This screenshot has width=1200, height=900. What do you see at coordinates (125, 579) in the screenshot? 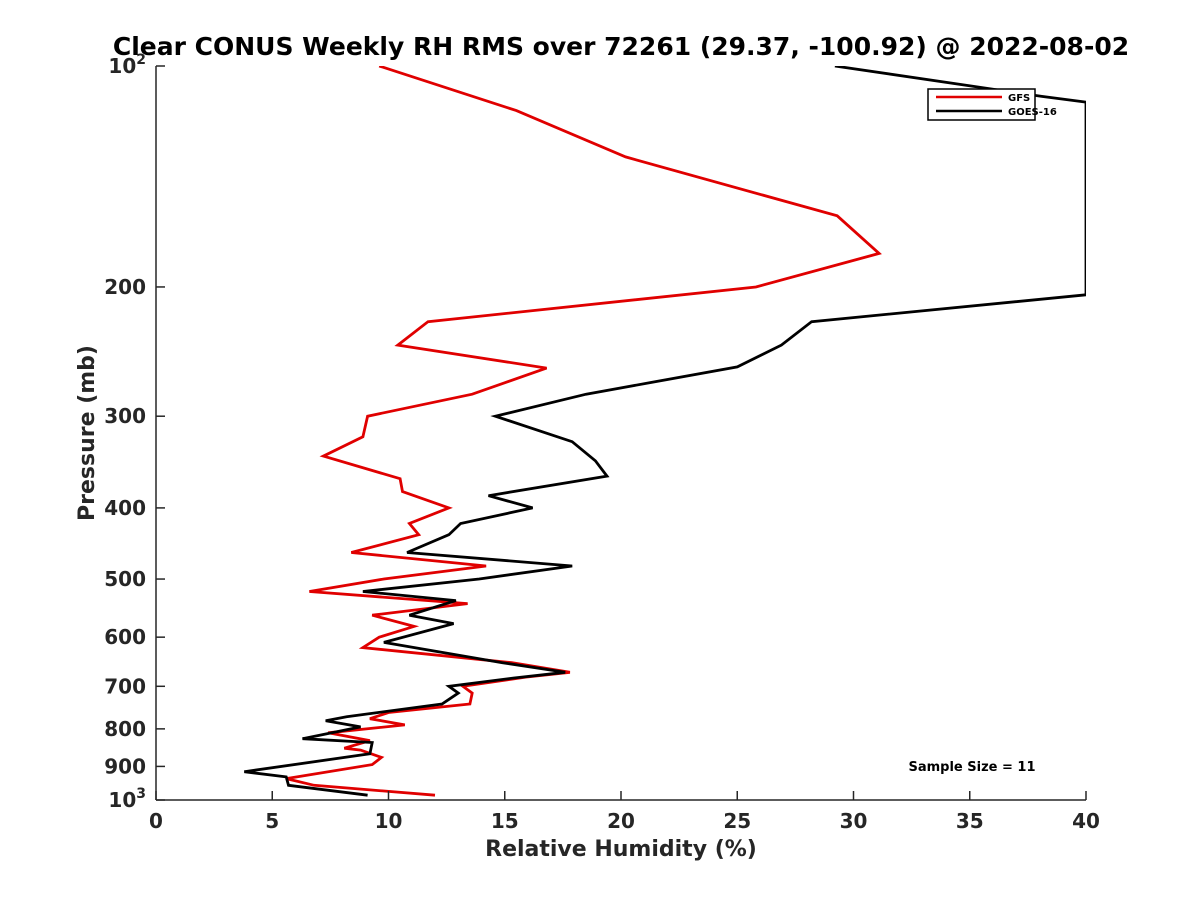
I see `y-tick-label: 500` at bounding box center [125, 579].